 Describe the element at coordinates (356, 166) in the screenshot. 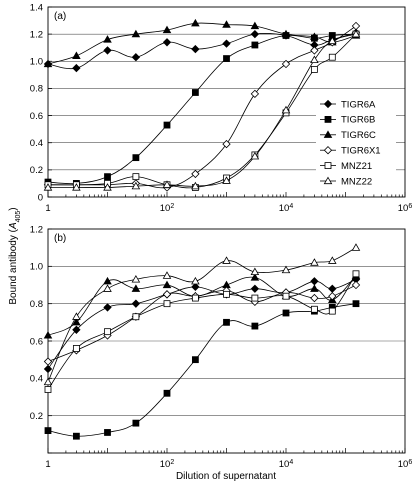

I see `legend-label: MNZ21` at that location.